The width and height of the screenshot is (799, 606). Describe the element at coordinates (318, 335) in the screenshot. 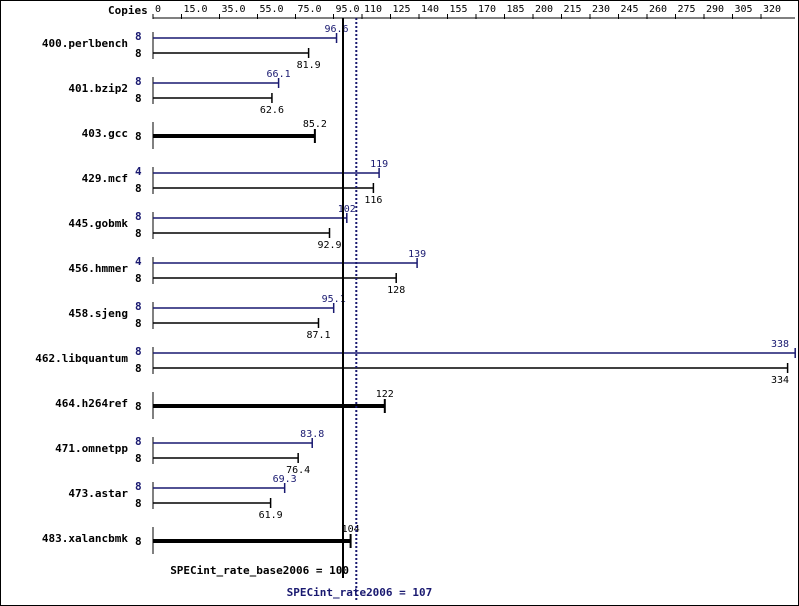

I see `base-value-label: 87.1` at that location.